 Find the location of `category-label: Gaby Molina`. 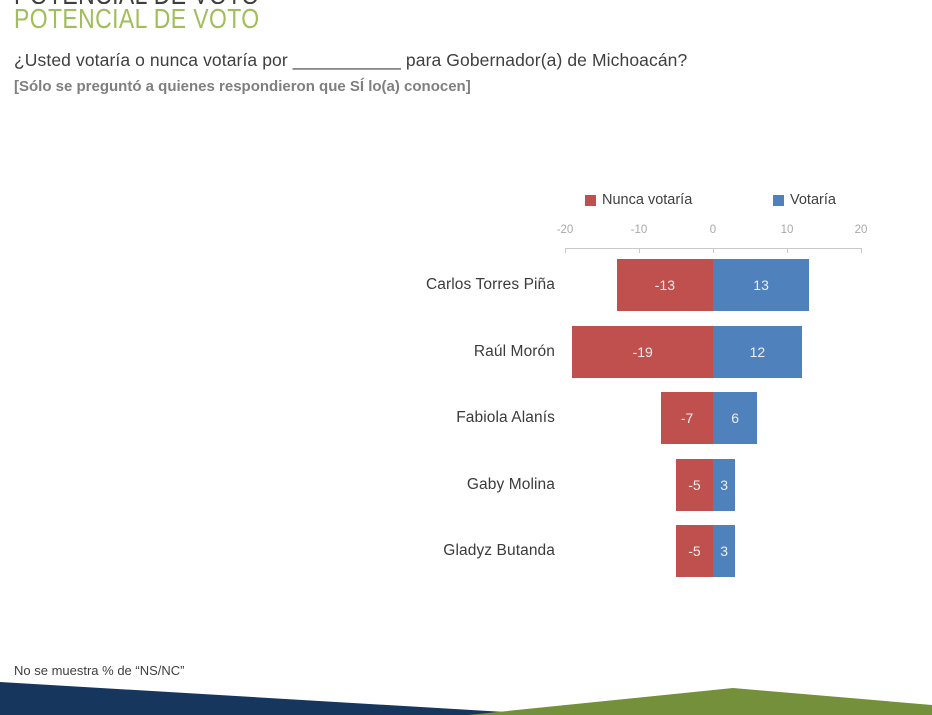

category-label: Gaby Molina is located at coordinates (510, 484).